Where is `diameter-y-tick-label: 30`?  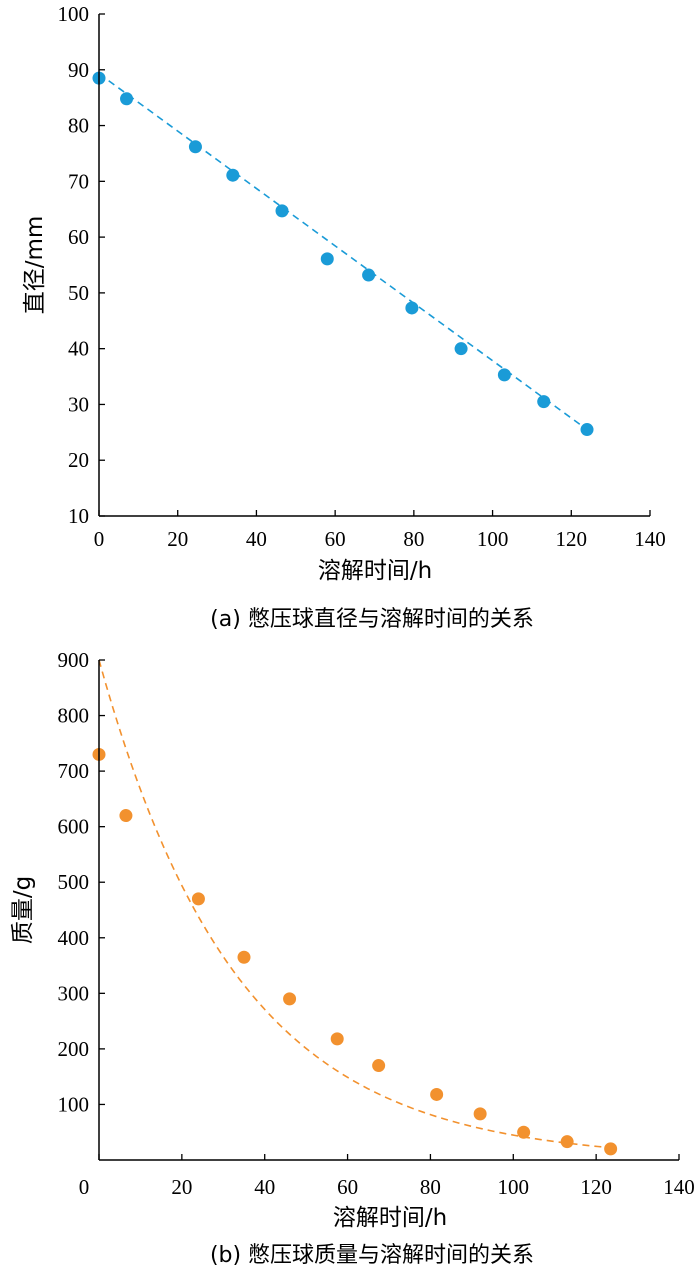
diameter-y-tick-label: 30 is located at coordinates (78, 404).